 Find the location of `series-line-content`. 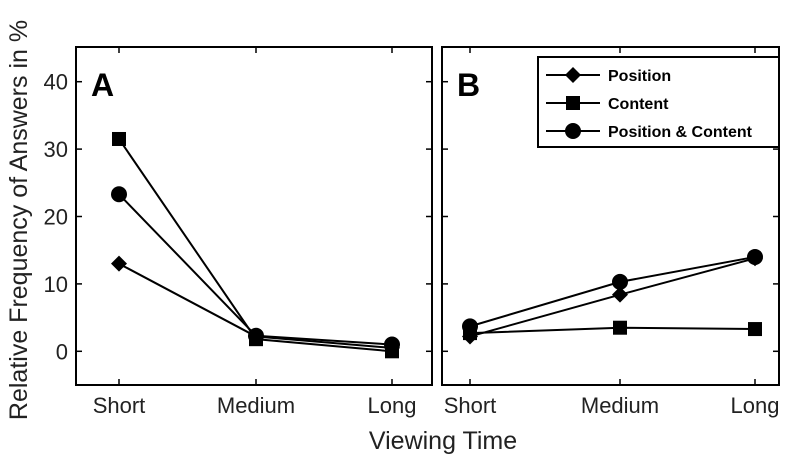

series-line-content is located at coordinates (612, 330).